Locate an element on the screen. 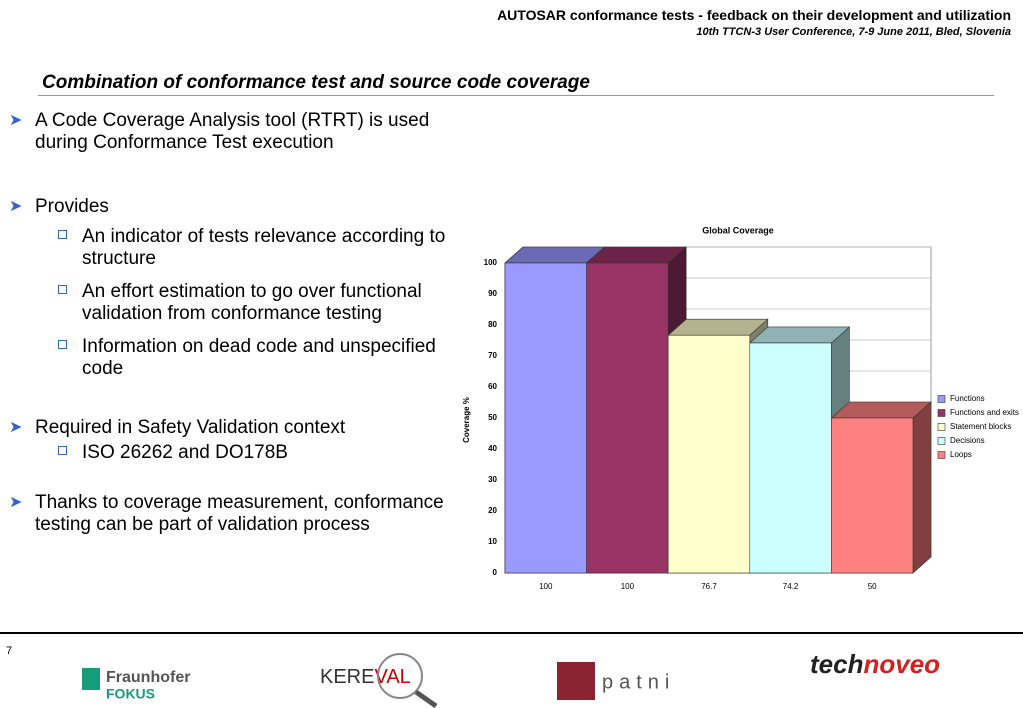  bullet: ➤ Required in Safety Validation context is located at coordinates (177, 427).